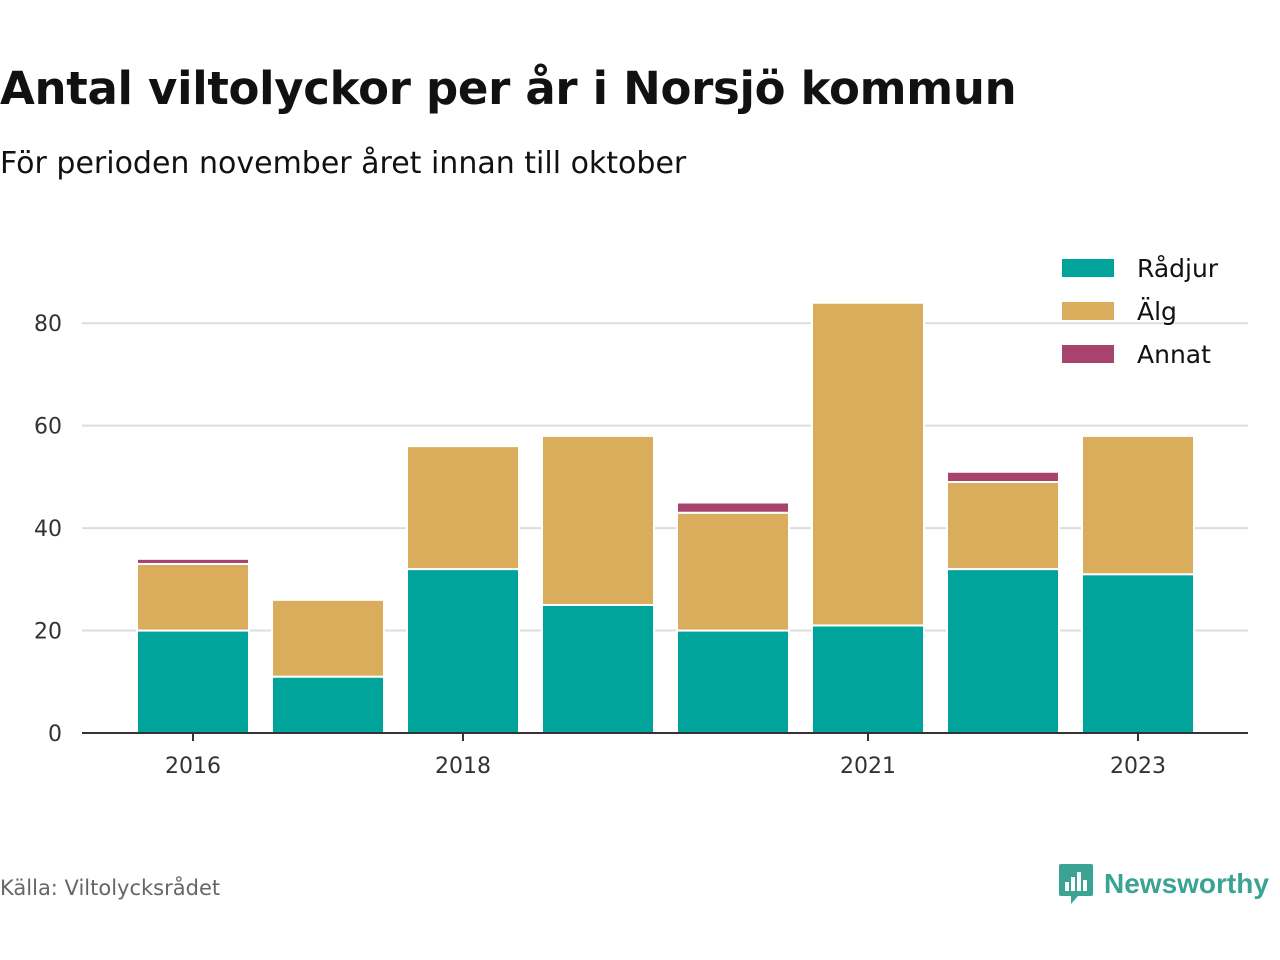 The height and width of the screenshot is (960, 1280). What do you see at coordinates (1178, 268) in the screenshot?
I see `legend-label: Rådjur` at bounding box center [1178, 268].